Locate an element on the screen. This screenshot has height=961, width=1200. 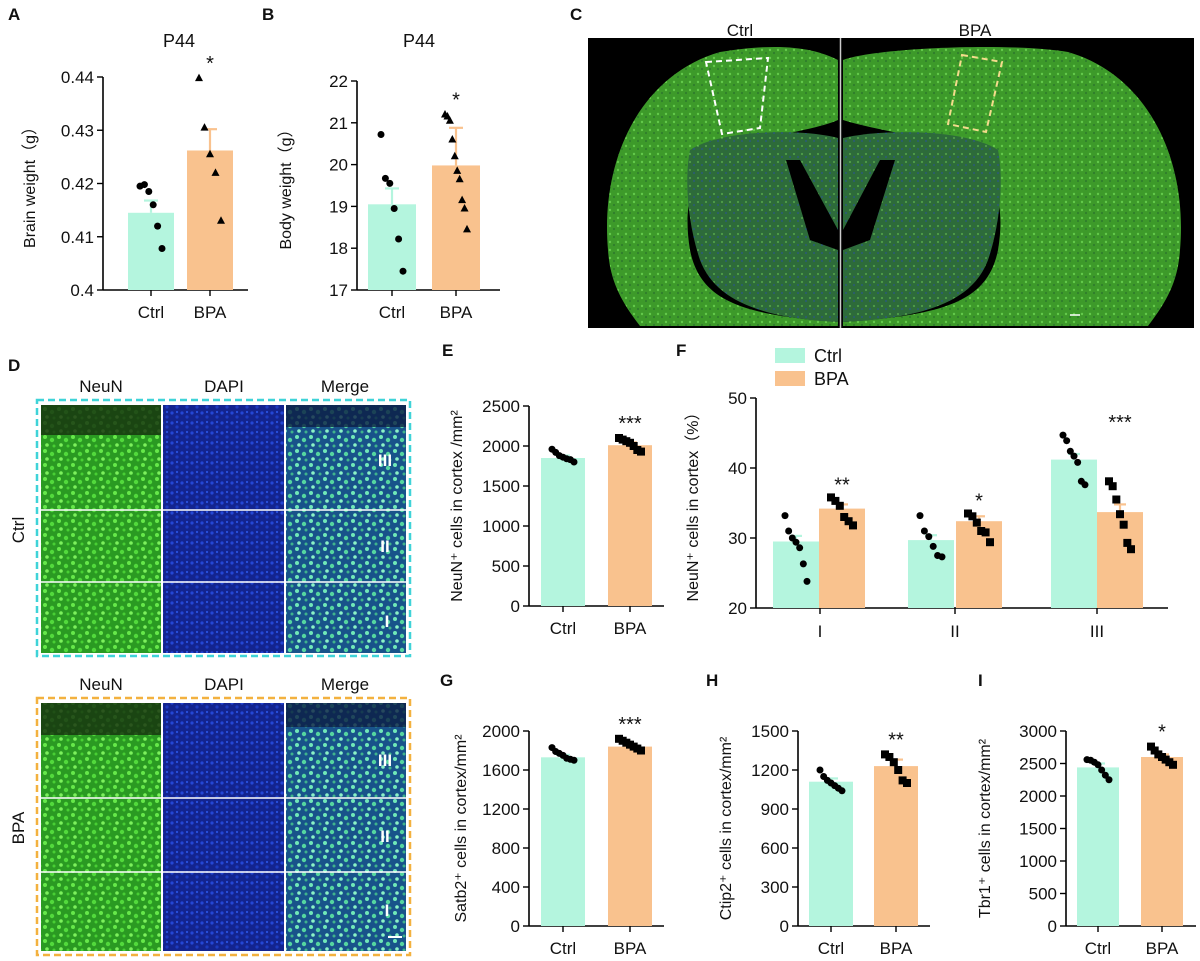
significance-i: * is located at coordinates (1162, 733).